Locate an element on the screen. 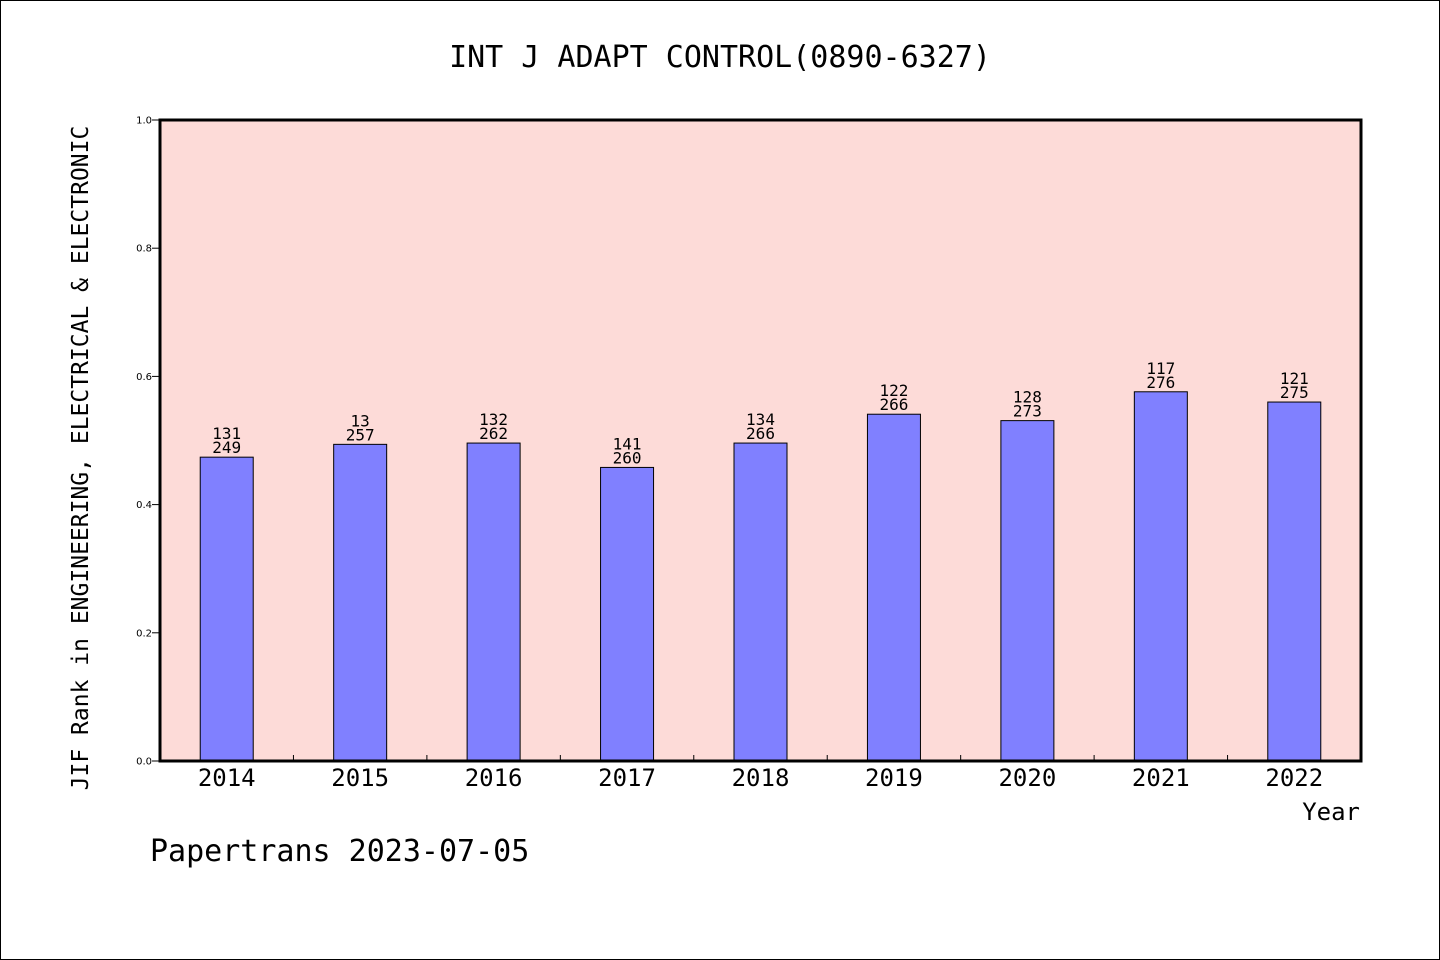  rank-label: 122 is located at coordinates (893, 390).